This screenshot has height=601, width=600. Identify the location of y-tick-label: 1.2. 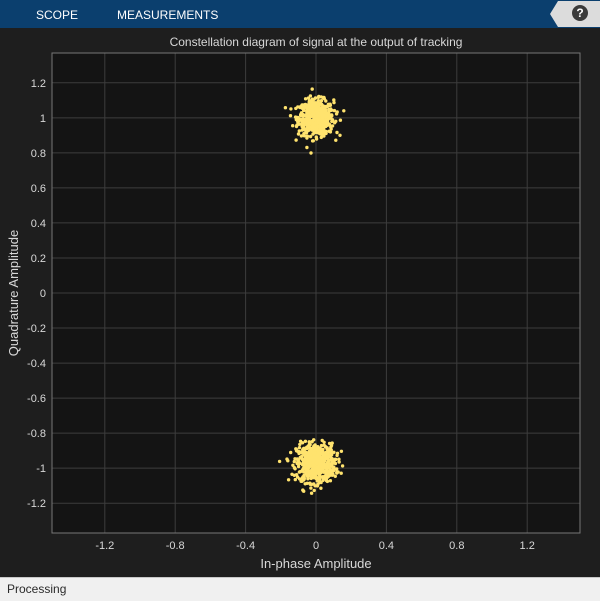
(38, 84).